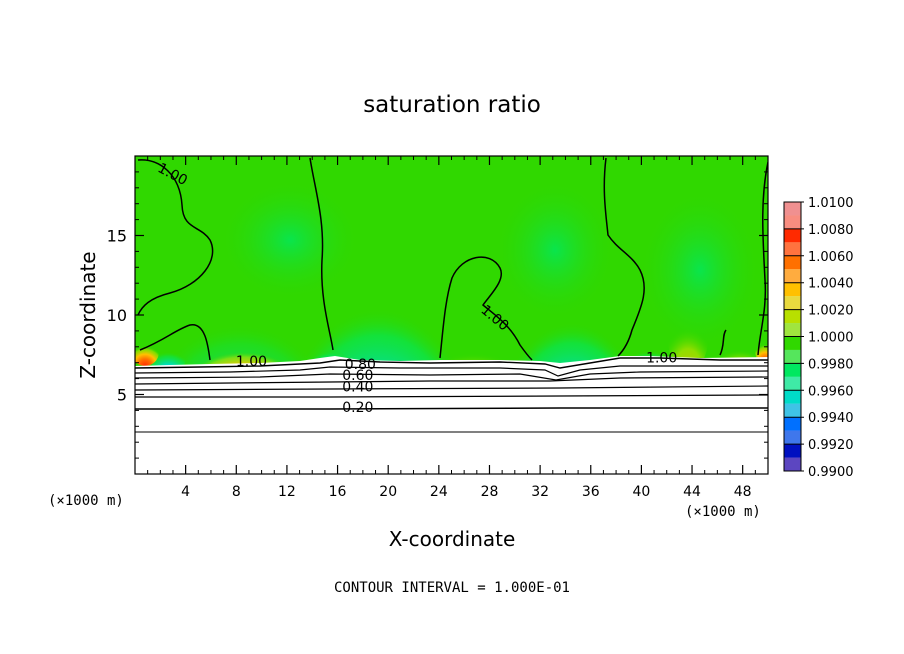  What do you see at coordinates (117, 236) in the screenshot?
I see `y-tick-label: 15` at bounding box center [117, 236].